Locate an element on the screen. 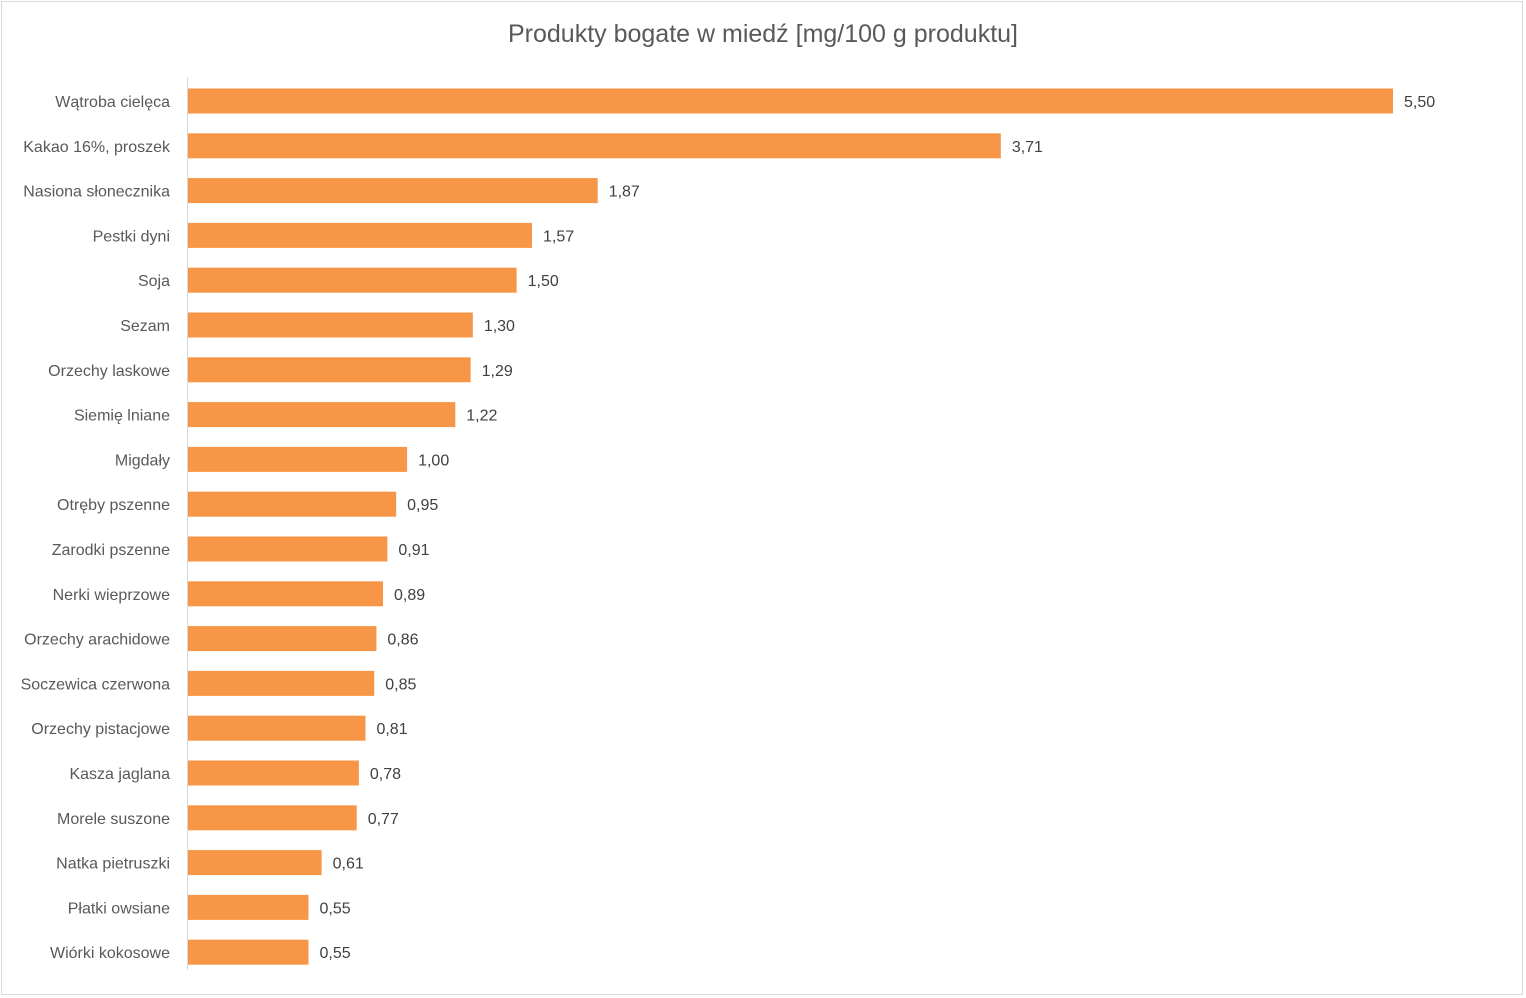  category-label: Nasiona słonecznika is located at coordinates (96, 192).